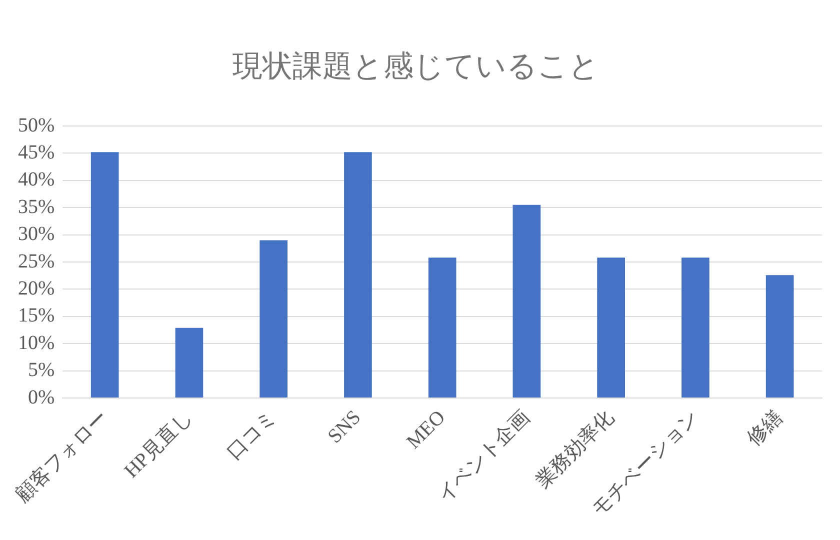 The image size is (840, 540). Describe the element at coordinates (36, 343) in the screenshot. I see `y-tick-label: 10%` at that location.